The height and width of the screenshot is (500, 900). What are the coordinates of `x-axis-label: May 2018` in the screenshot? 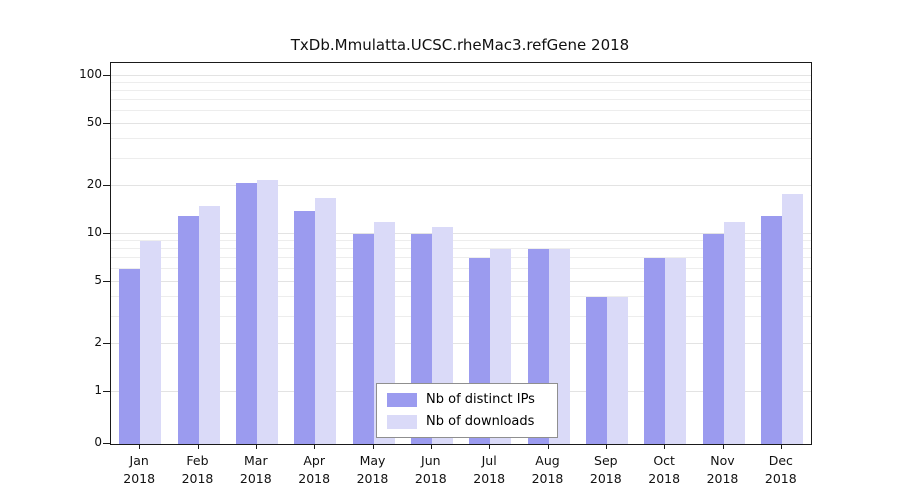 It's located at (372, 470).